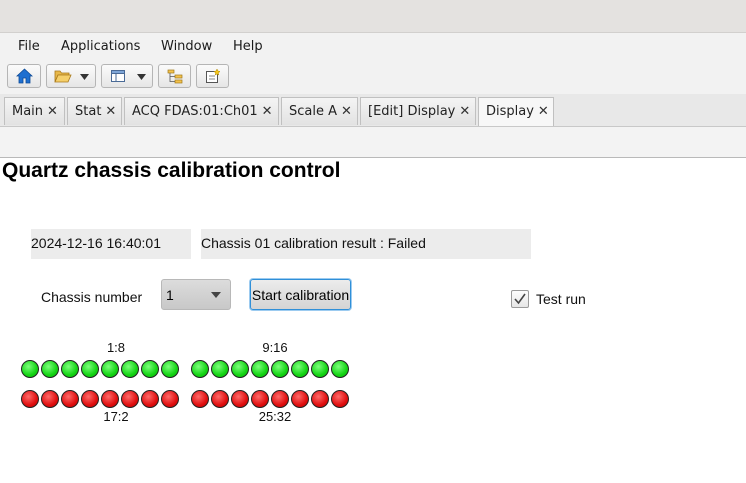 This screenshot has width=746, height=483. I want to click on menu-file: File, so click(29, 46).